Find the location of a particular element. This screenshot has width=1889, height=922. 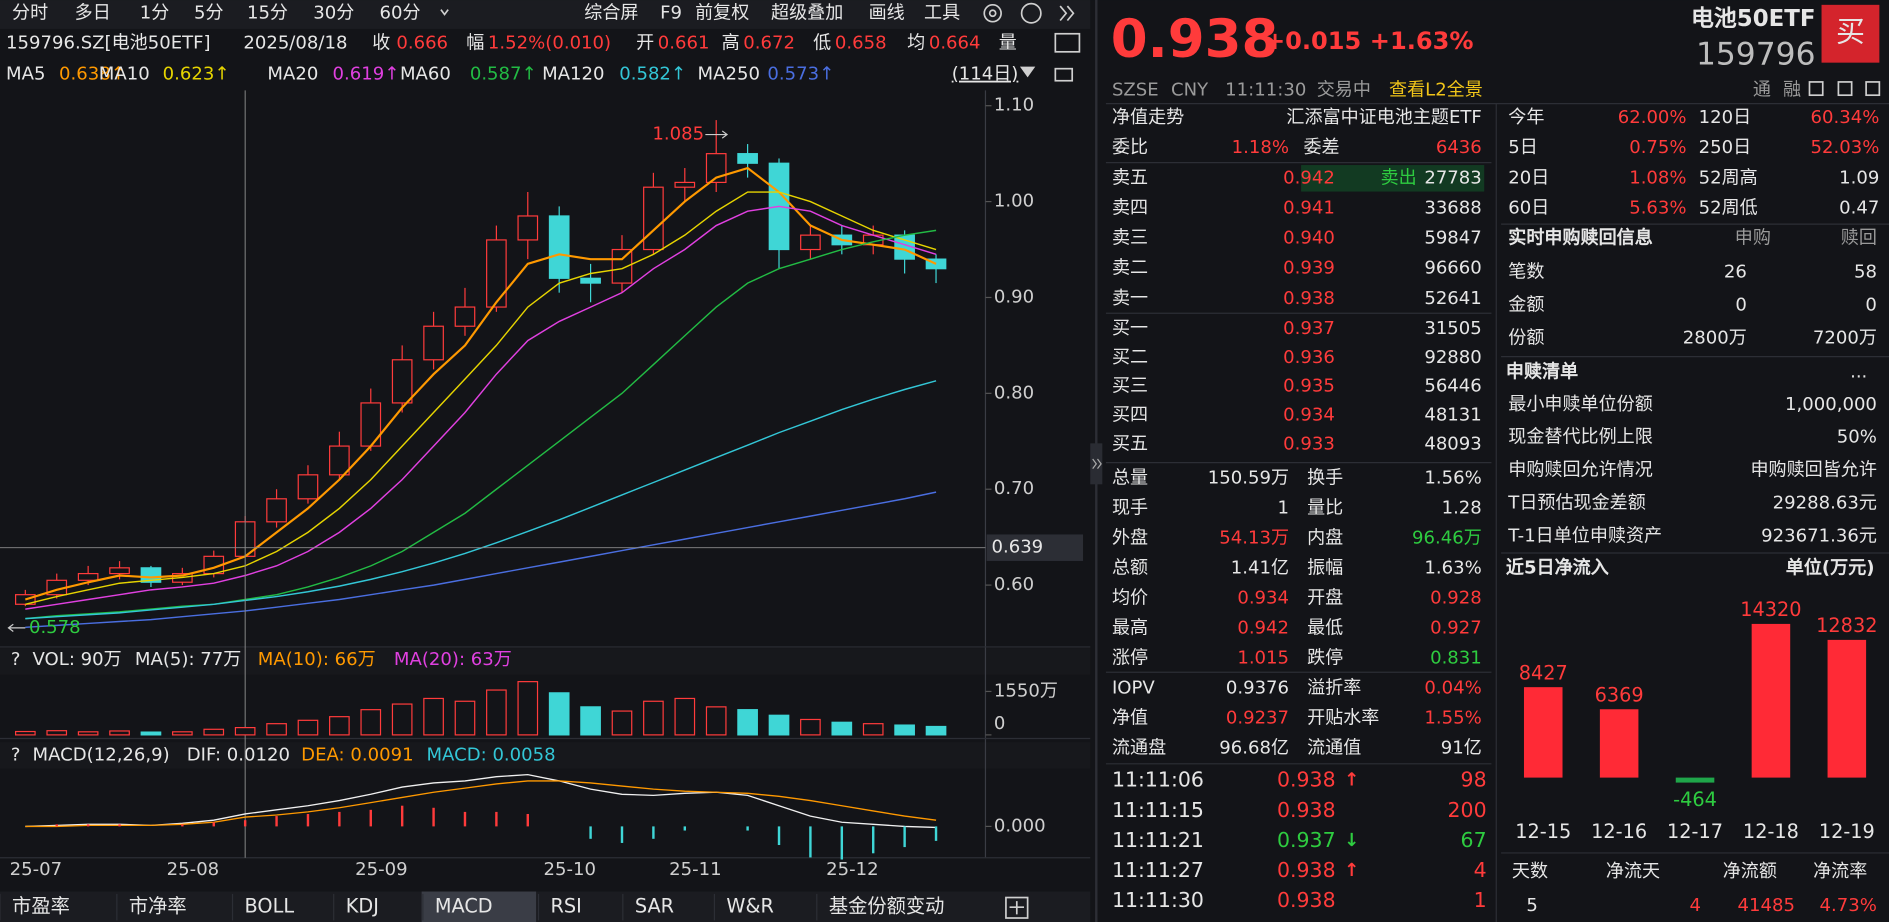

row-value: 2800万 is located at coordinates (1715, 338).